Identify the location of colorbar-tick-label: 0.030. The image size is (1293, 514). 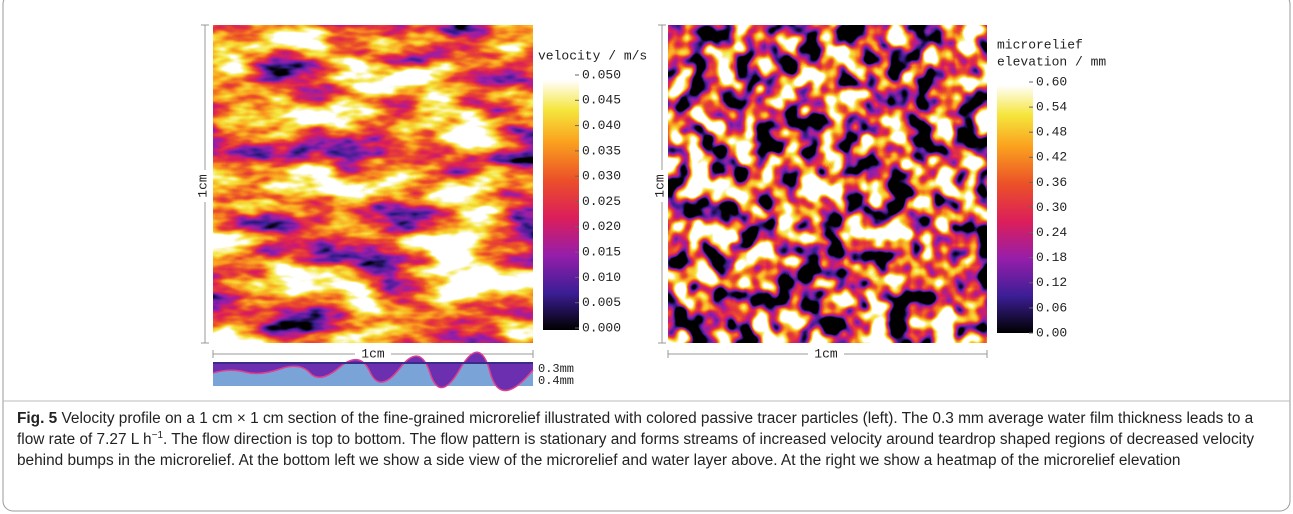
(601, 176).